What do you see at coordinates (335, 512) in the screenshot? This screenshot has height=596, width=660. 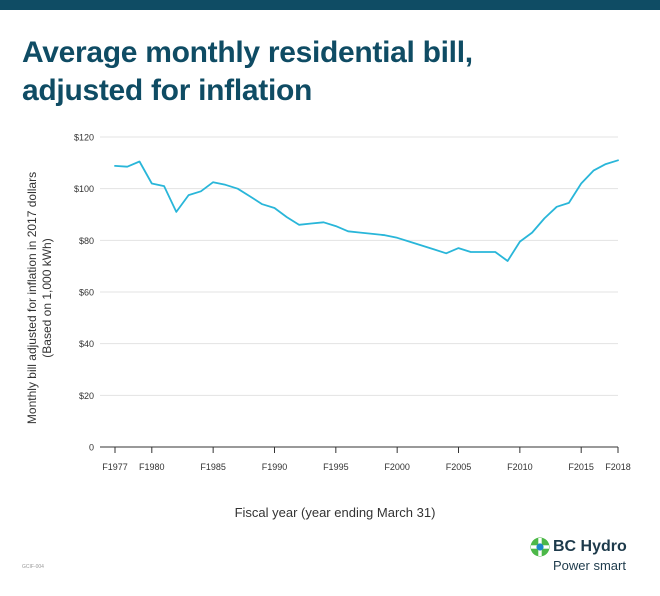 I see `x-axis-label: Fiscal year (year ending March 31)` at bounding box center [335, 512].